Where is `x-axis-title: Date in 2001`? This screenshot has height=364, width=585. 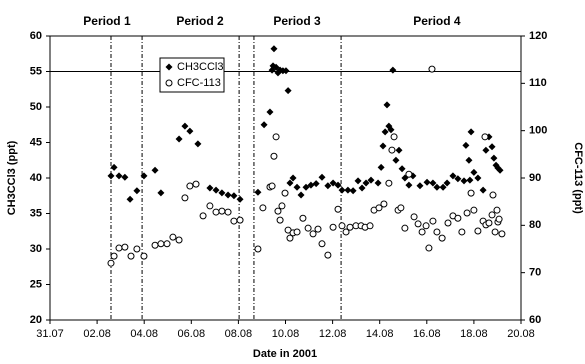 x-axis-title: Date in 2001 is located at coordinates (285, 354).